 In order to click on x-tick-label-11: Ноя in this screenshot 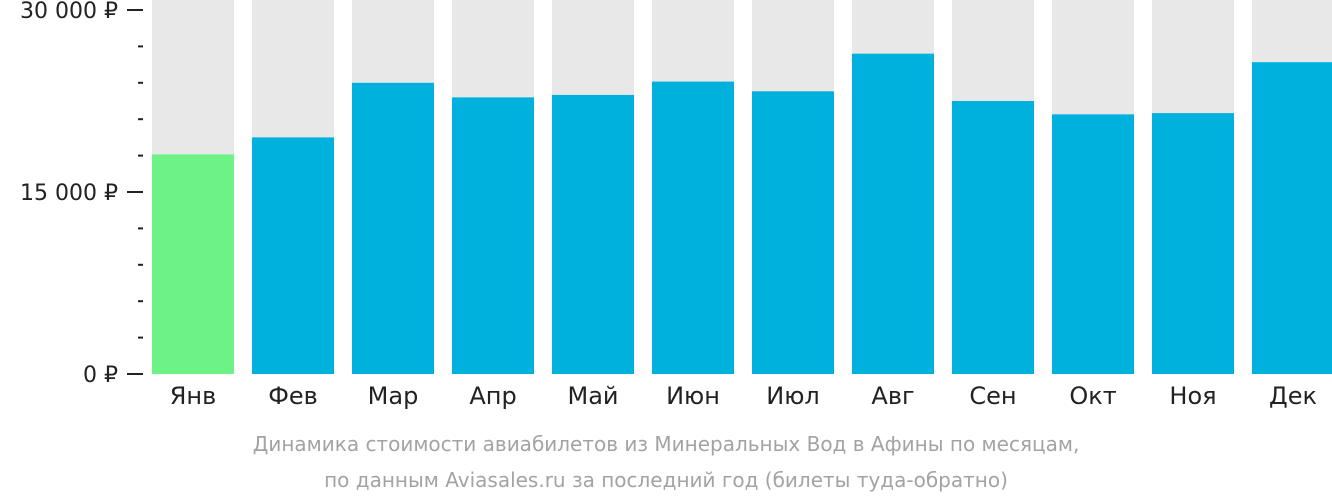, I will do `click(1192, 396)`.